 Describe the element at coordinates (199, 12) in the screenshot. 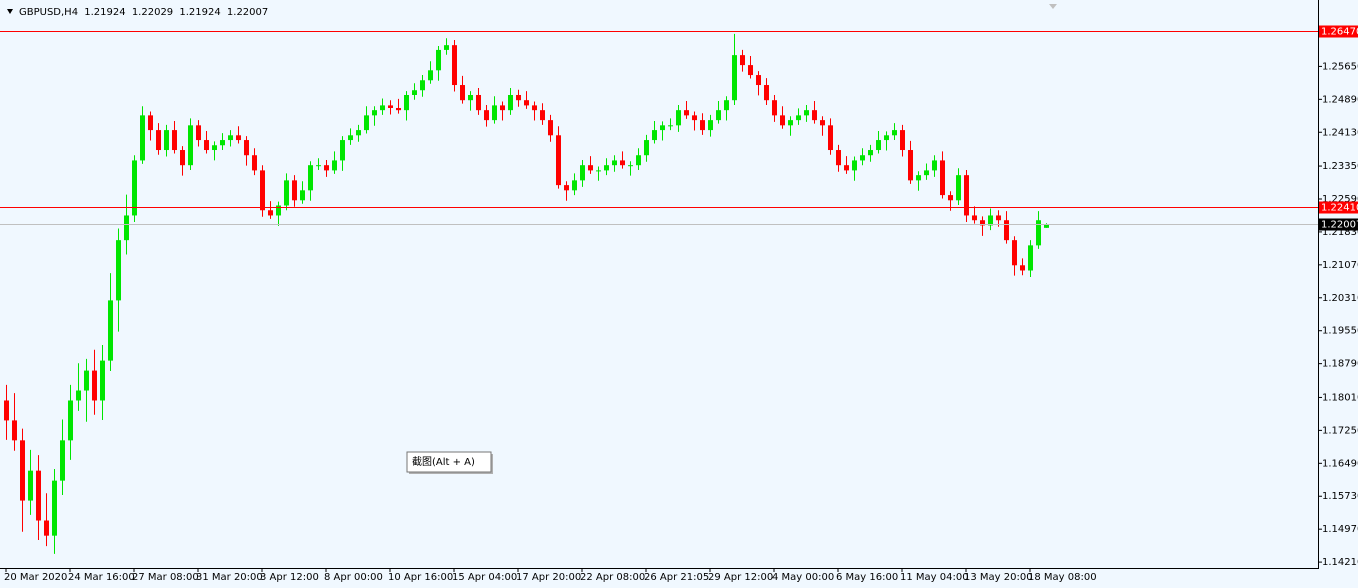

I see `low-value: 1.21924` at that location.